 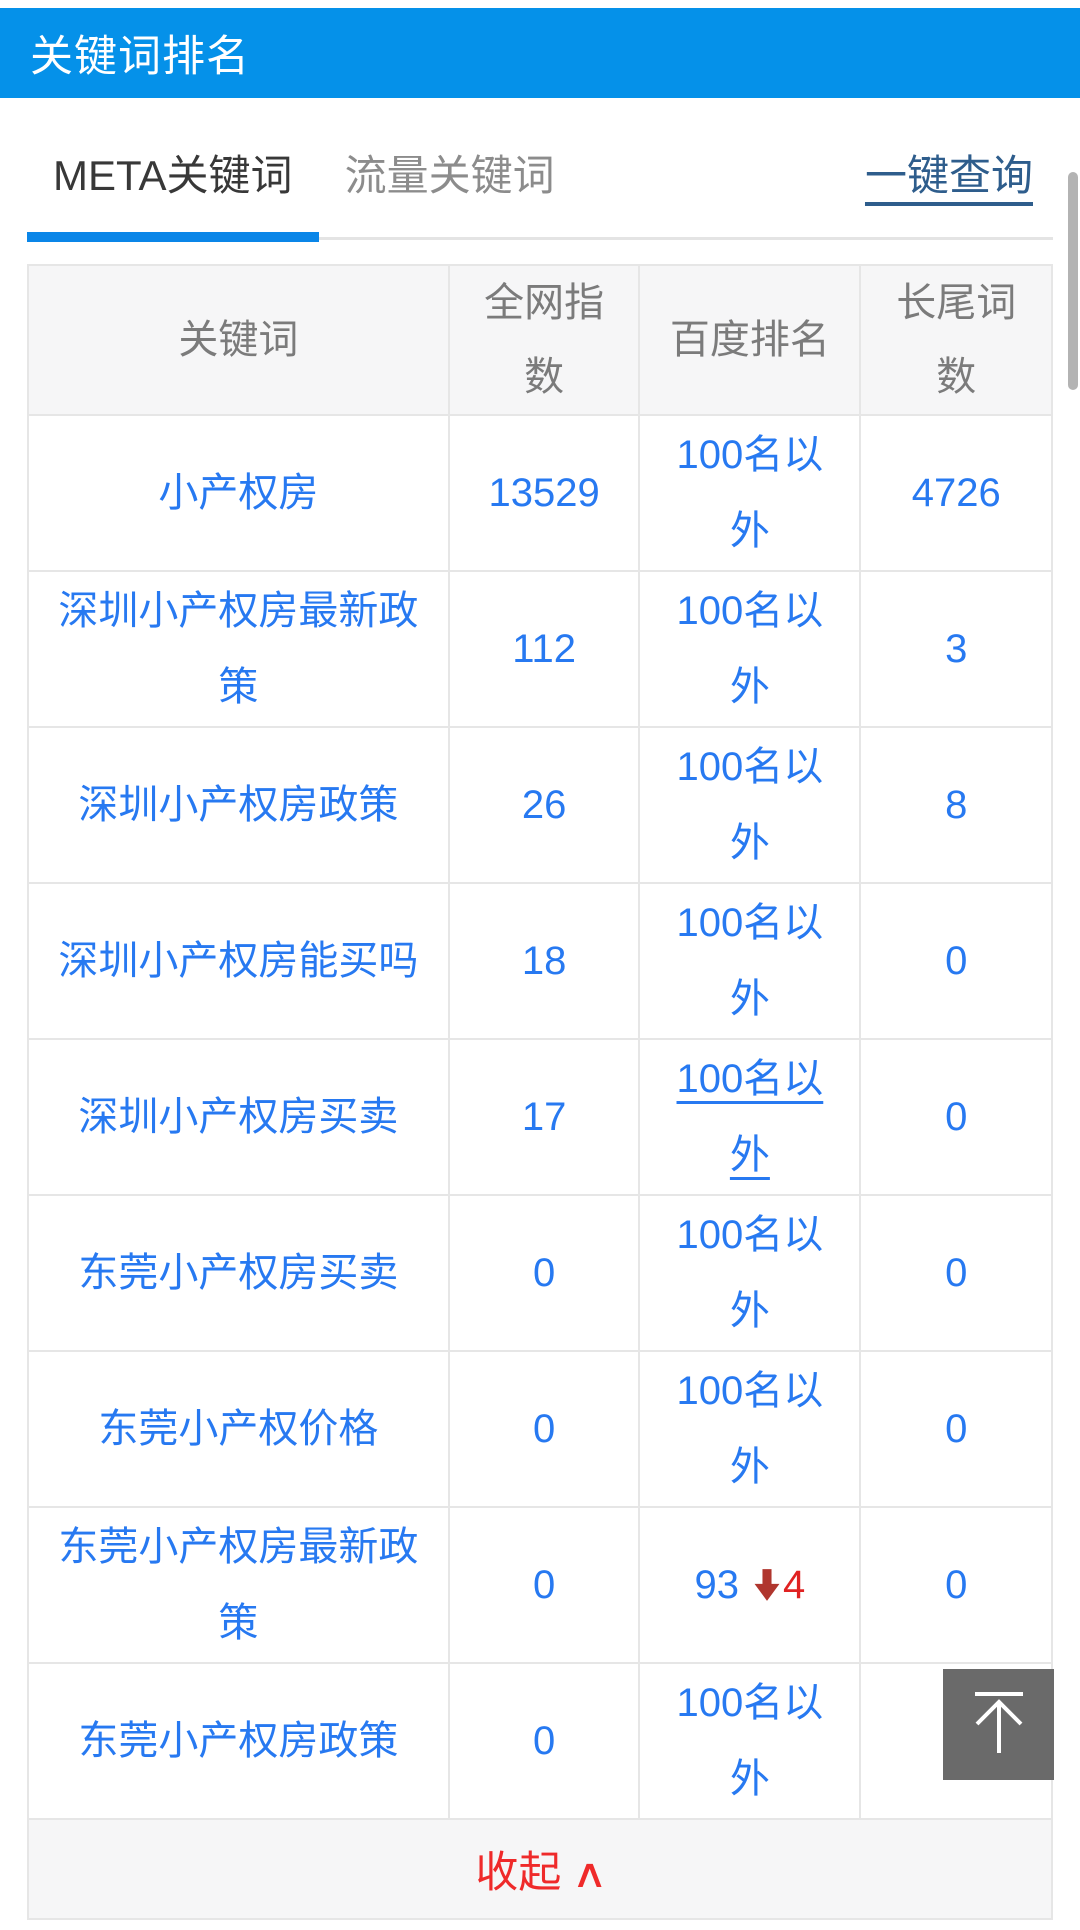 What do you see at coordinates (717, 1585) in the screenshot?
I see `rank-value: 93` at bounding box center [717, 1585].